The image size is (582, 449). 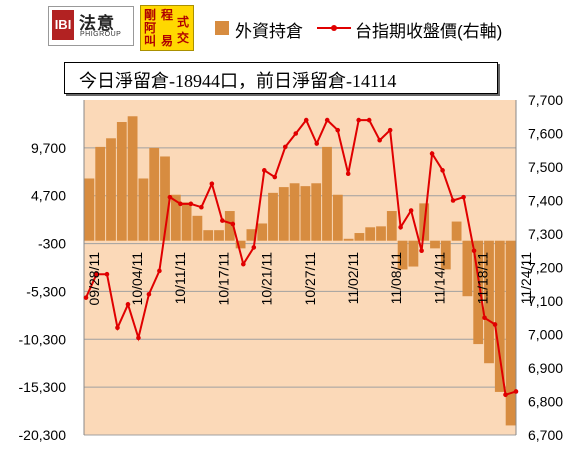 What do you see at coordinates (180, 278) in the screenshot?
I see `x-axis-tick-label: 10/11/11` at bounding box center [180, 278].